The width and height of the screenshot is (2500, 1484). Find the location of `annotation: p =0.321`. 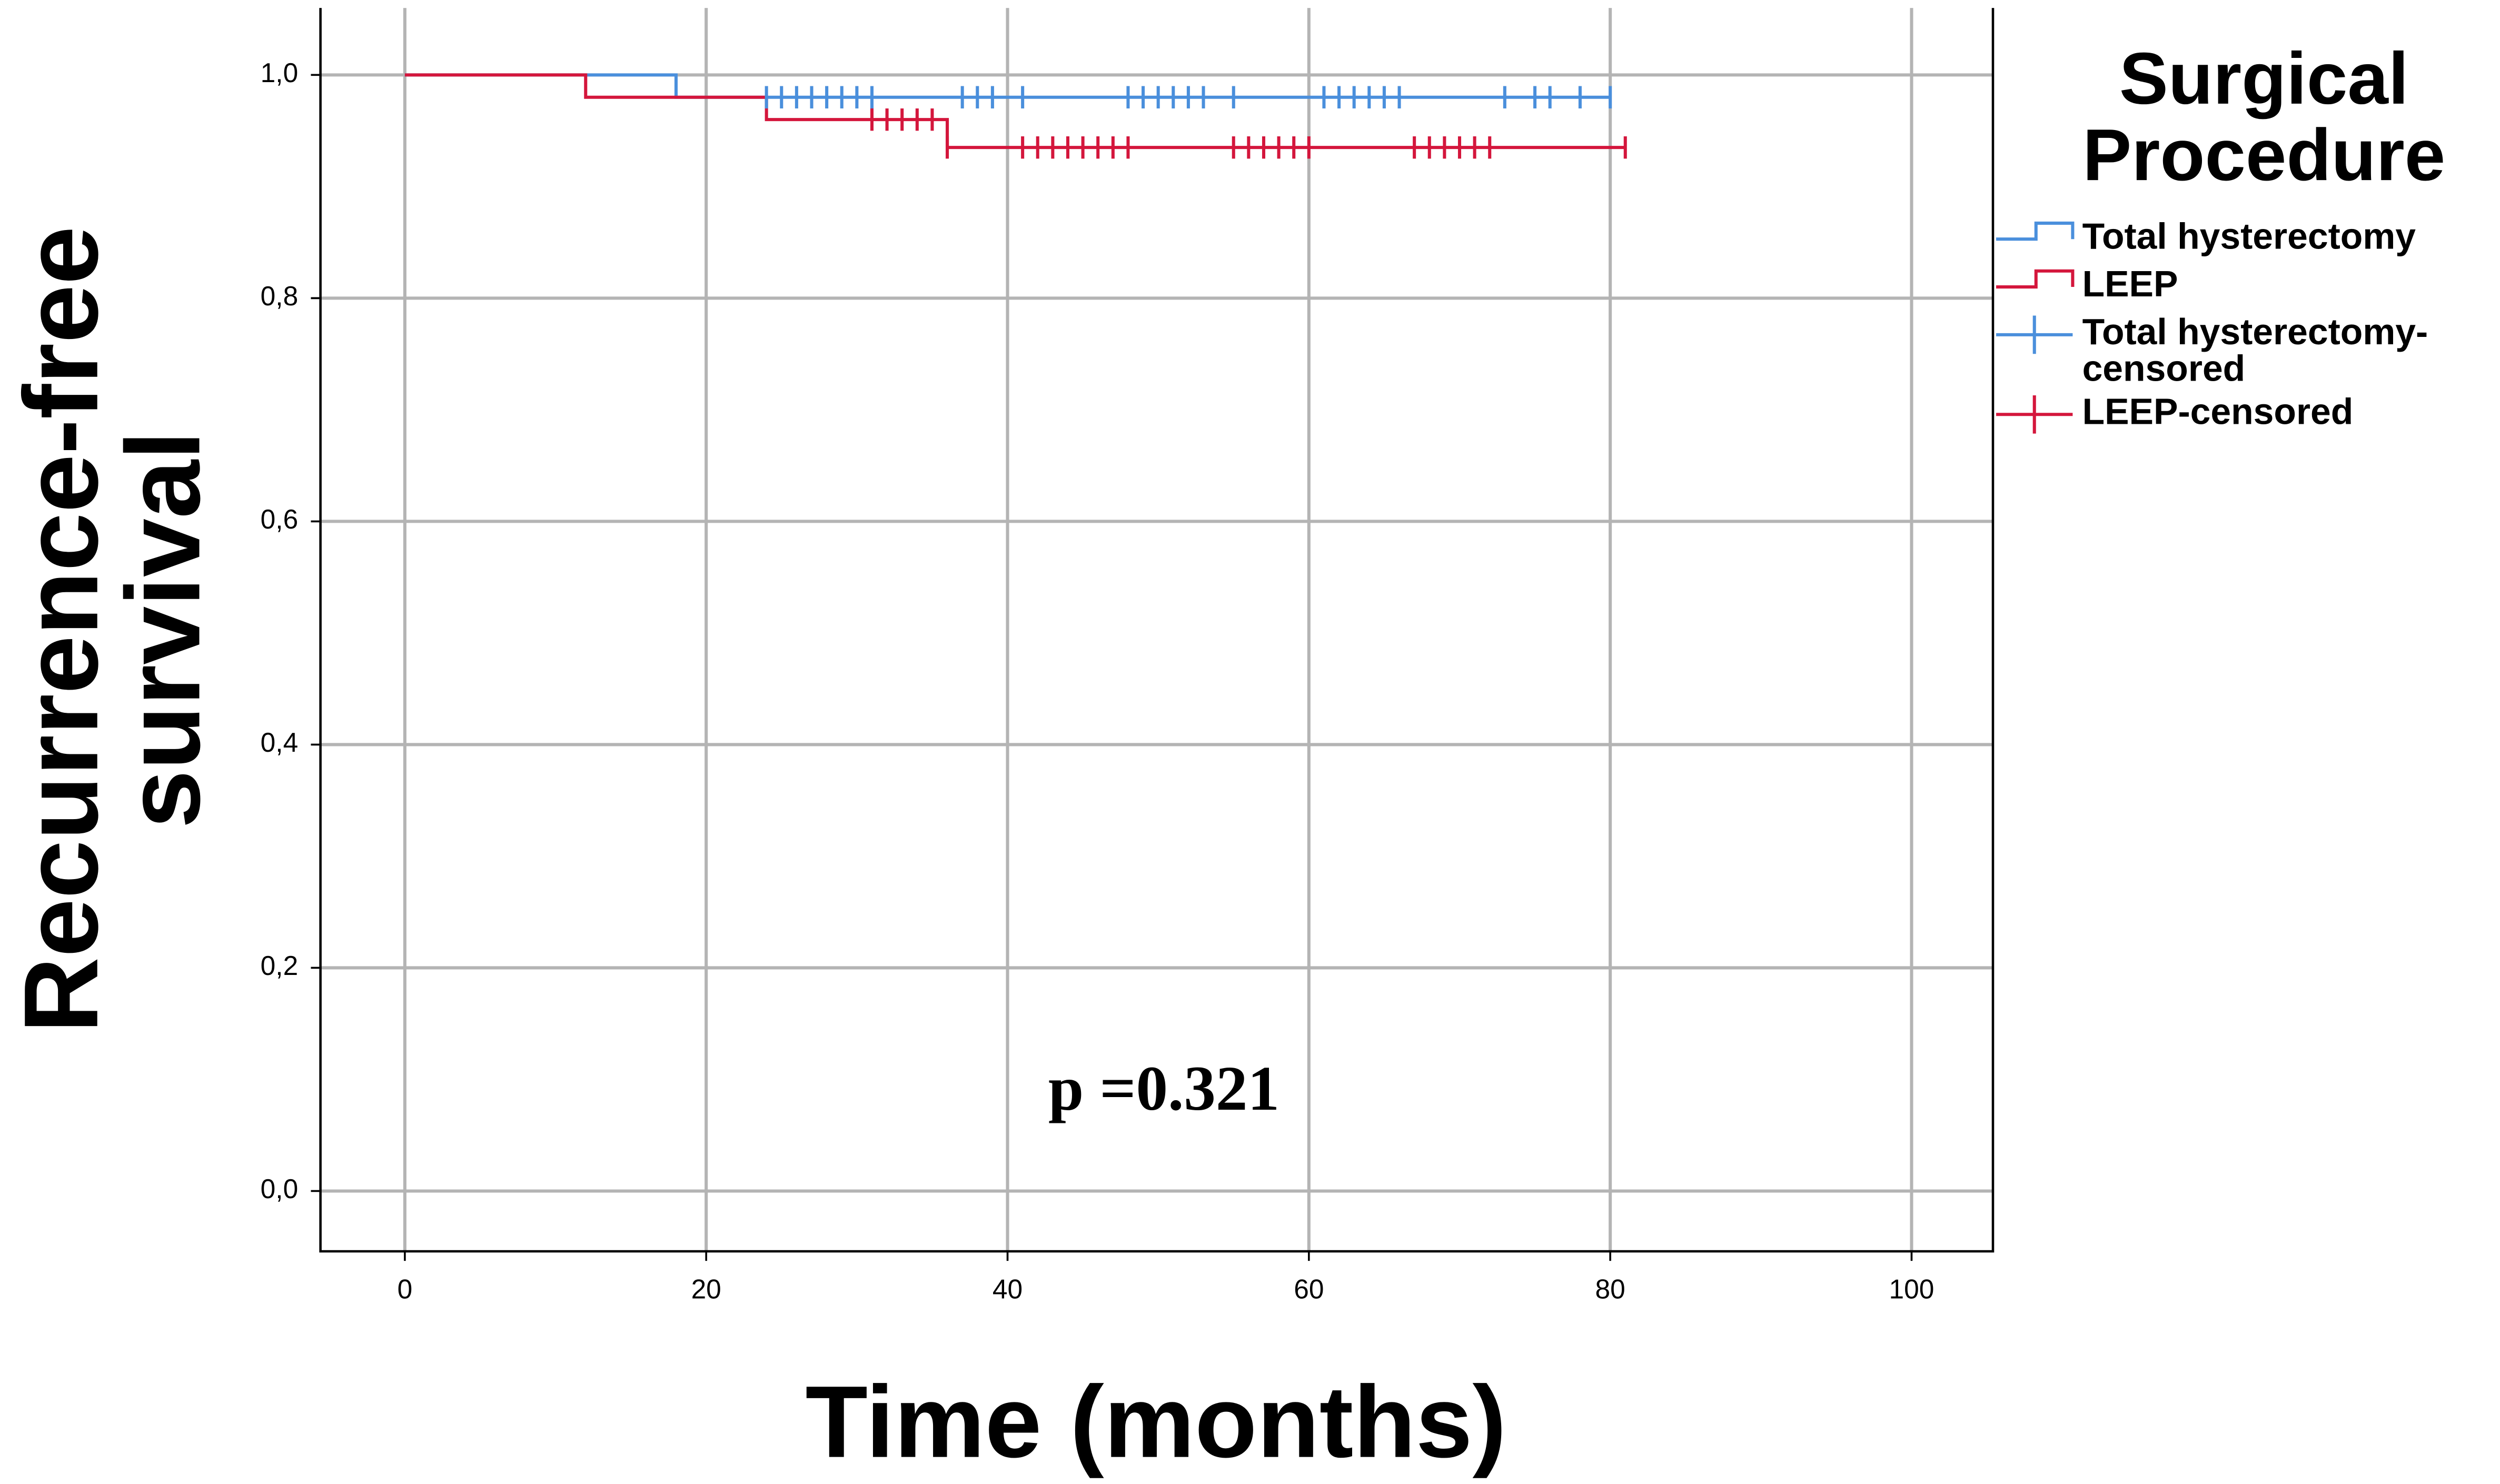

annotation: p =0.321 is located at coordinates (1163, 1088).